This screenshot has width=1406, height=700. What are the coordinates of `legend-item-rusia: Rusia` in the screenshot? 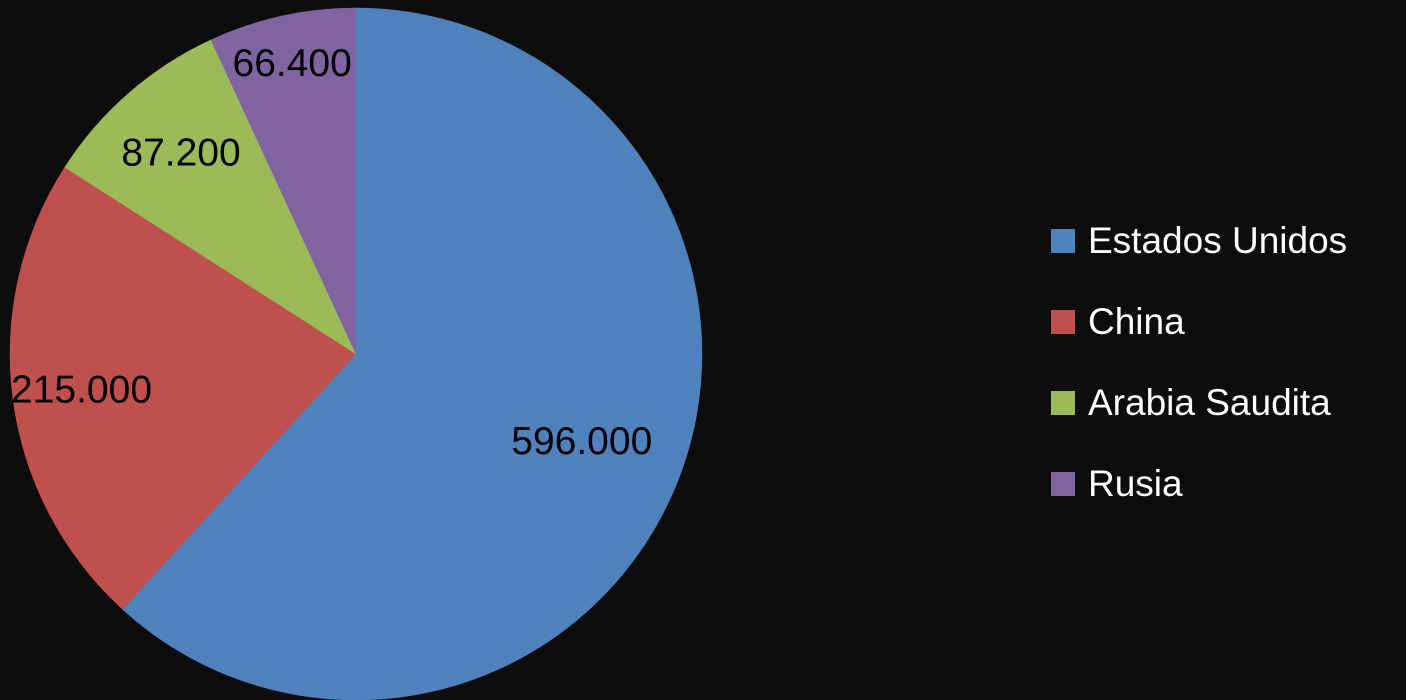 It's located at (1226, 484).